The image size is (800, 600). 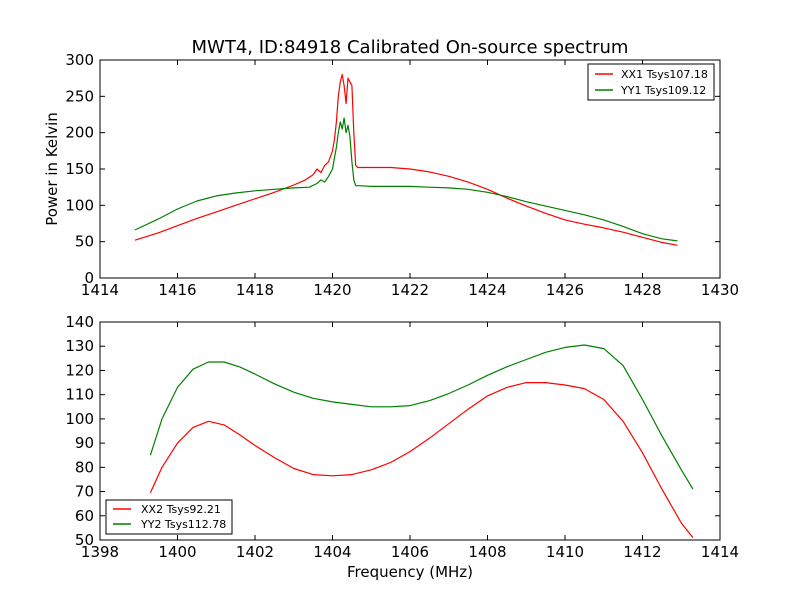 What do you see at coordinates (79, 205) in the screenshot?
I see `top-ytick-label: 100` at bounding box center [79, 205].